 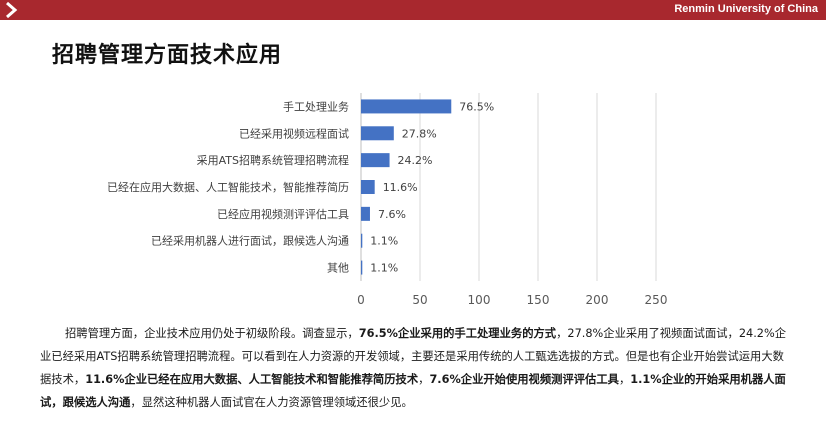 What do you see at coordinates (167, 55) in the screenshot?
I see `slide-title: 招聘管理方面技术应用` at bounding box center [167, 55].